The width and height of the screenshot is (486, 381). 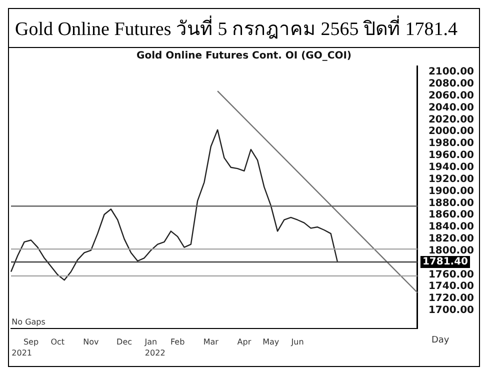 I want to click on y-tick-label: 1900.00, so click(x=451, y=191).